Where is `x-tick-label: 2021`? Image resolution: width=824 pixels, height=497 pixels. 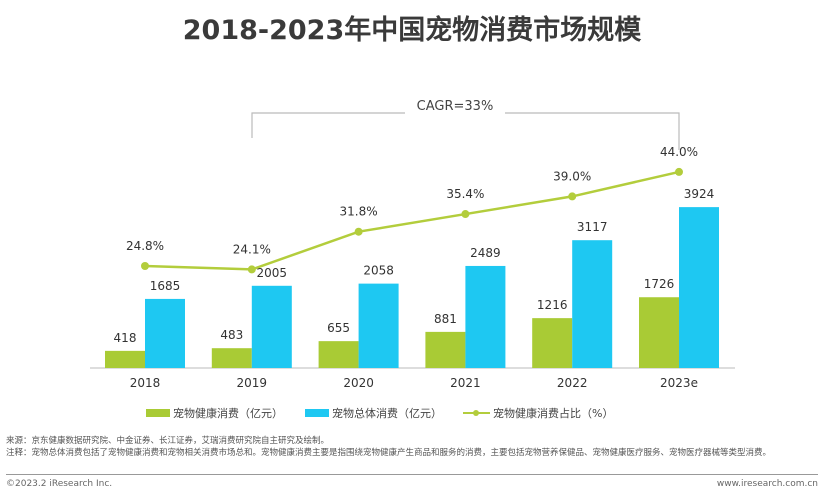 x-tick-label: 2021 is located at coordinates (465, 383).